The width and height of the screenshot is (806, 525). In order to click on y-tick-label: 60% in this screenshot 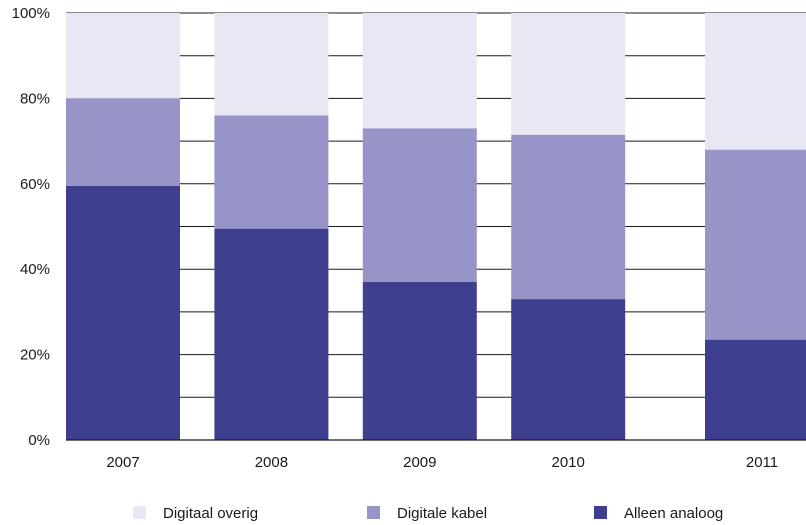, I will do `click(35, 184)`.